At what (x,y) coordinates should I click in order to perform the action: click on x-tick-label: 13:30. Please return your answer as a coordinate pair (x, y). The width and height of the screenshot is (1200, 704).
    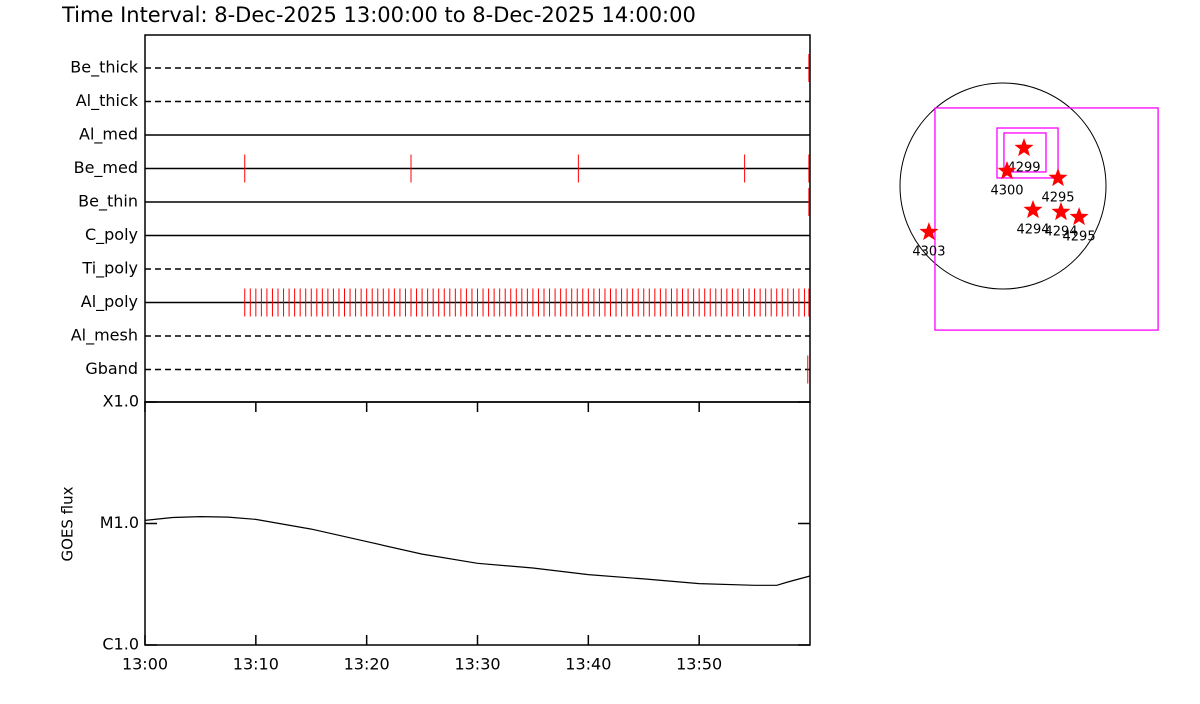
    Looking at the image, I should click on (477, 664).